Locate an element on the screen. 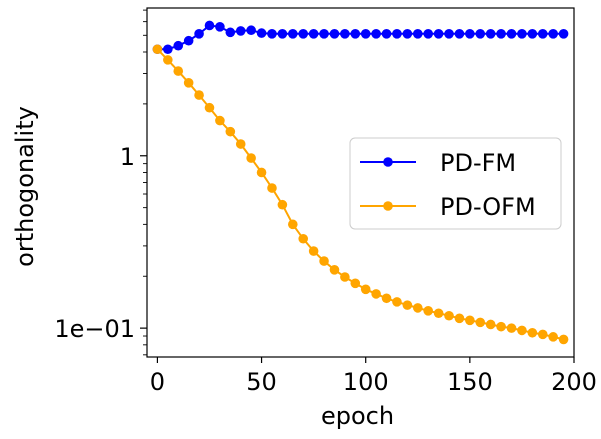 The height and width of the screenshot is (439, 601). series-line-pd-fm is located at coordinates (360, 37).